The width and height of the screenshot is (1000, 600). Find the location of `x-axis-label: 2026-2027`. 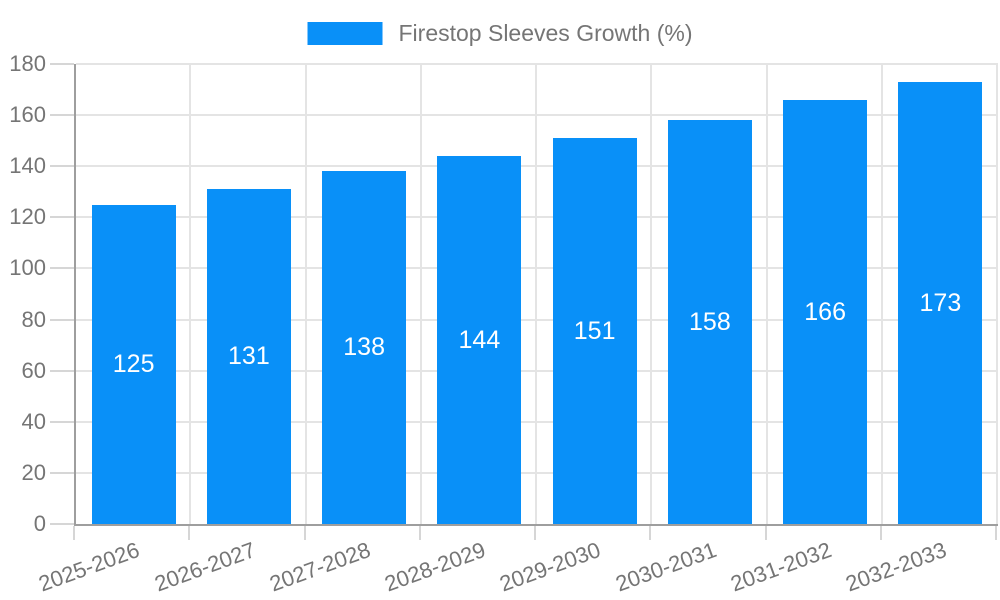

x-axis-label: 2026-2027 is located at coordinates (205, 567).